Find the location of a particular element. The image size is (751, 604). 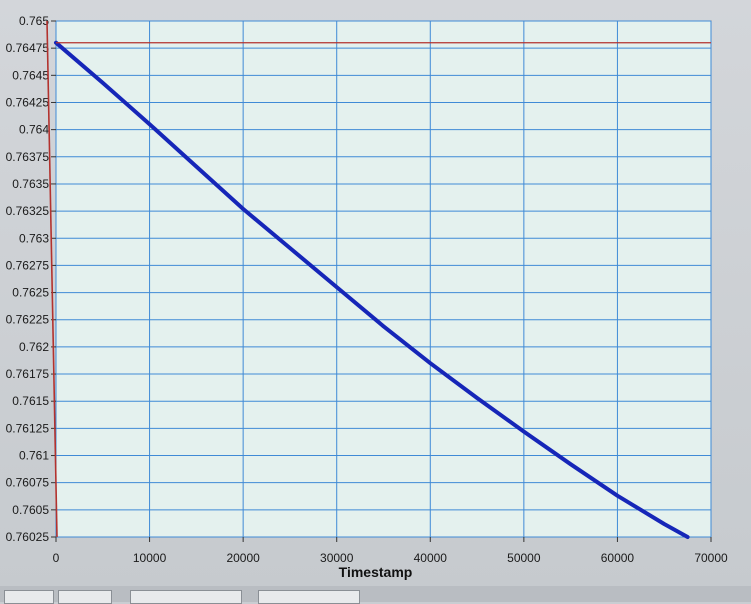

x-tick-label: 50000 is located at coordinates (524, 558).